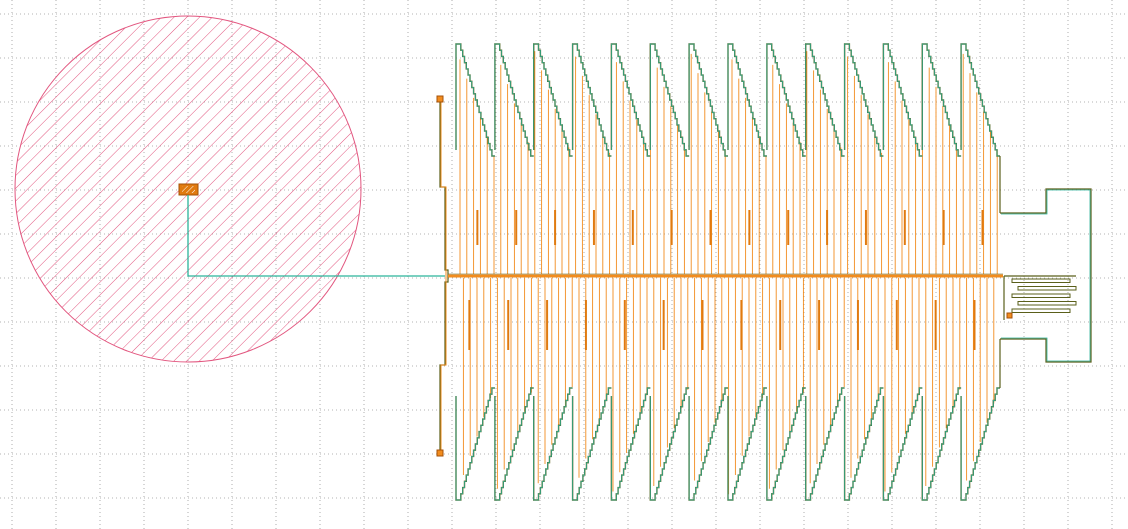 This screenshot has width=1128, height=529. What do you see at coordinates (440, 99) in the screenshot?
I see `bracket-top-contact` at bounding box center [440, 99].